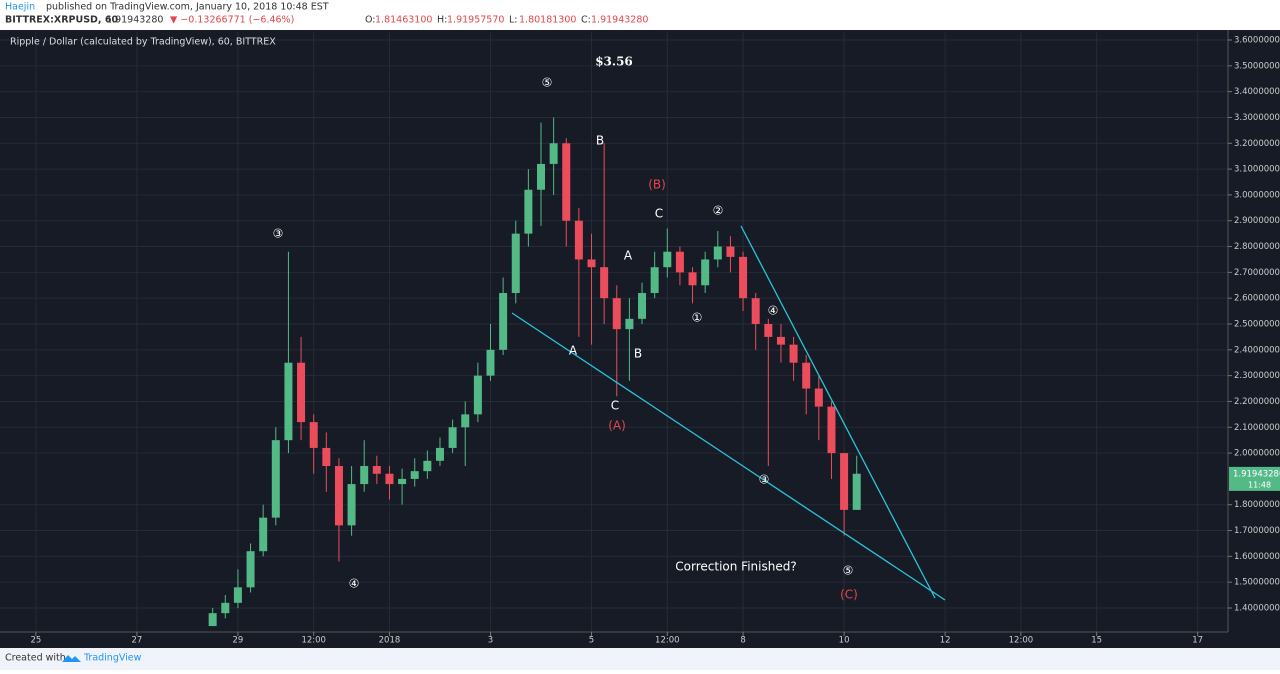 The width and height of the screenshot is (1280, 674). Describe the element at coordinates (1257, 350) in the screenshot. I see `y-tick-label: 2.40000000` at that location.